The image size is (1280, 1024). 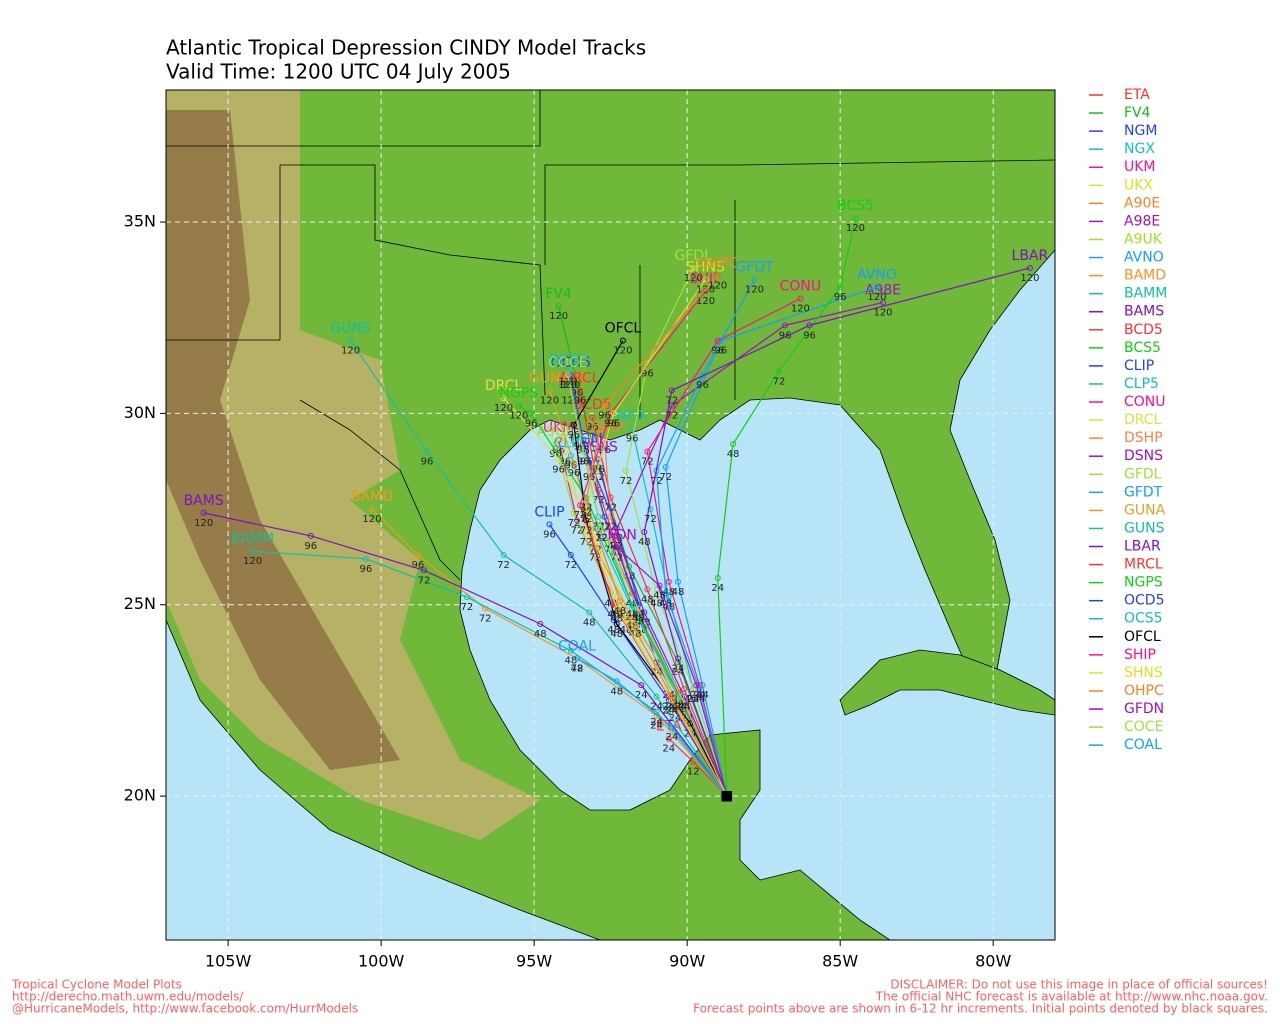 I want to click on y-tick-label: 20N, so click(x=140, y=795).